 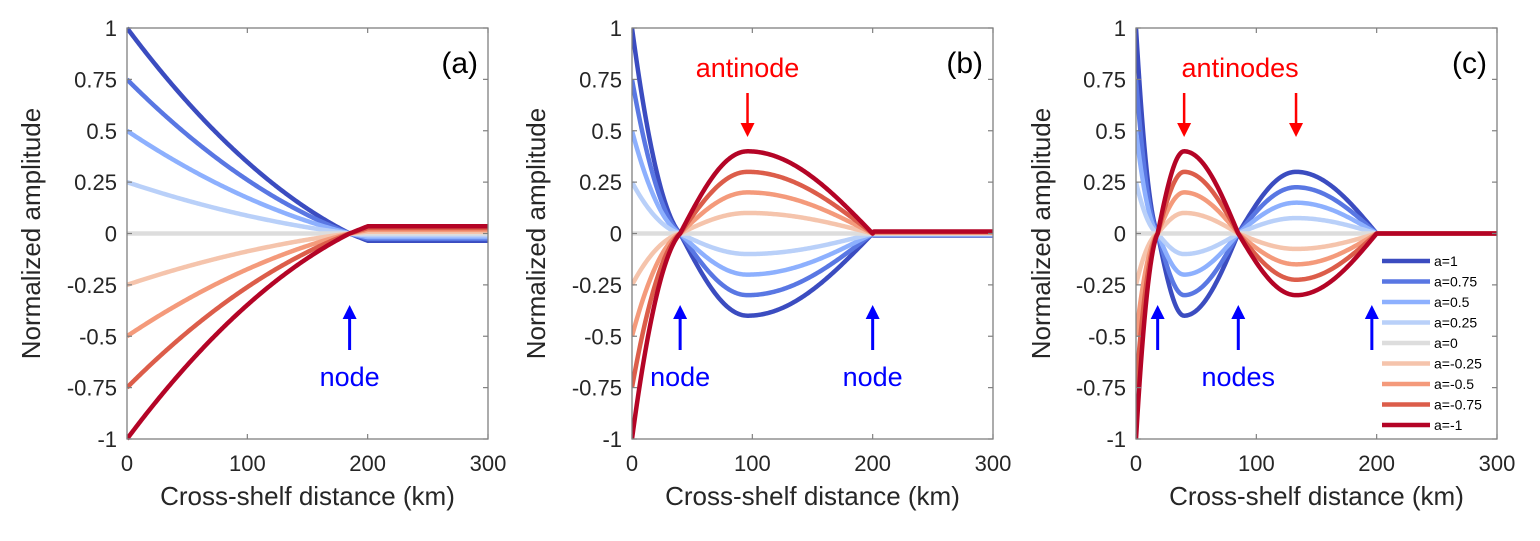 What do you see at coordinates (1458, 405) in the screenshot?
I see `legend-entry: a=-0.75` at bounding box center [1458, 405].